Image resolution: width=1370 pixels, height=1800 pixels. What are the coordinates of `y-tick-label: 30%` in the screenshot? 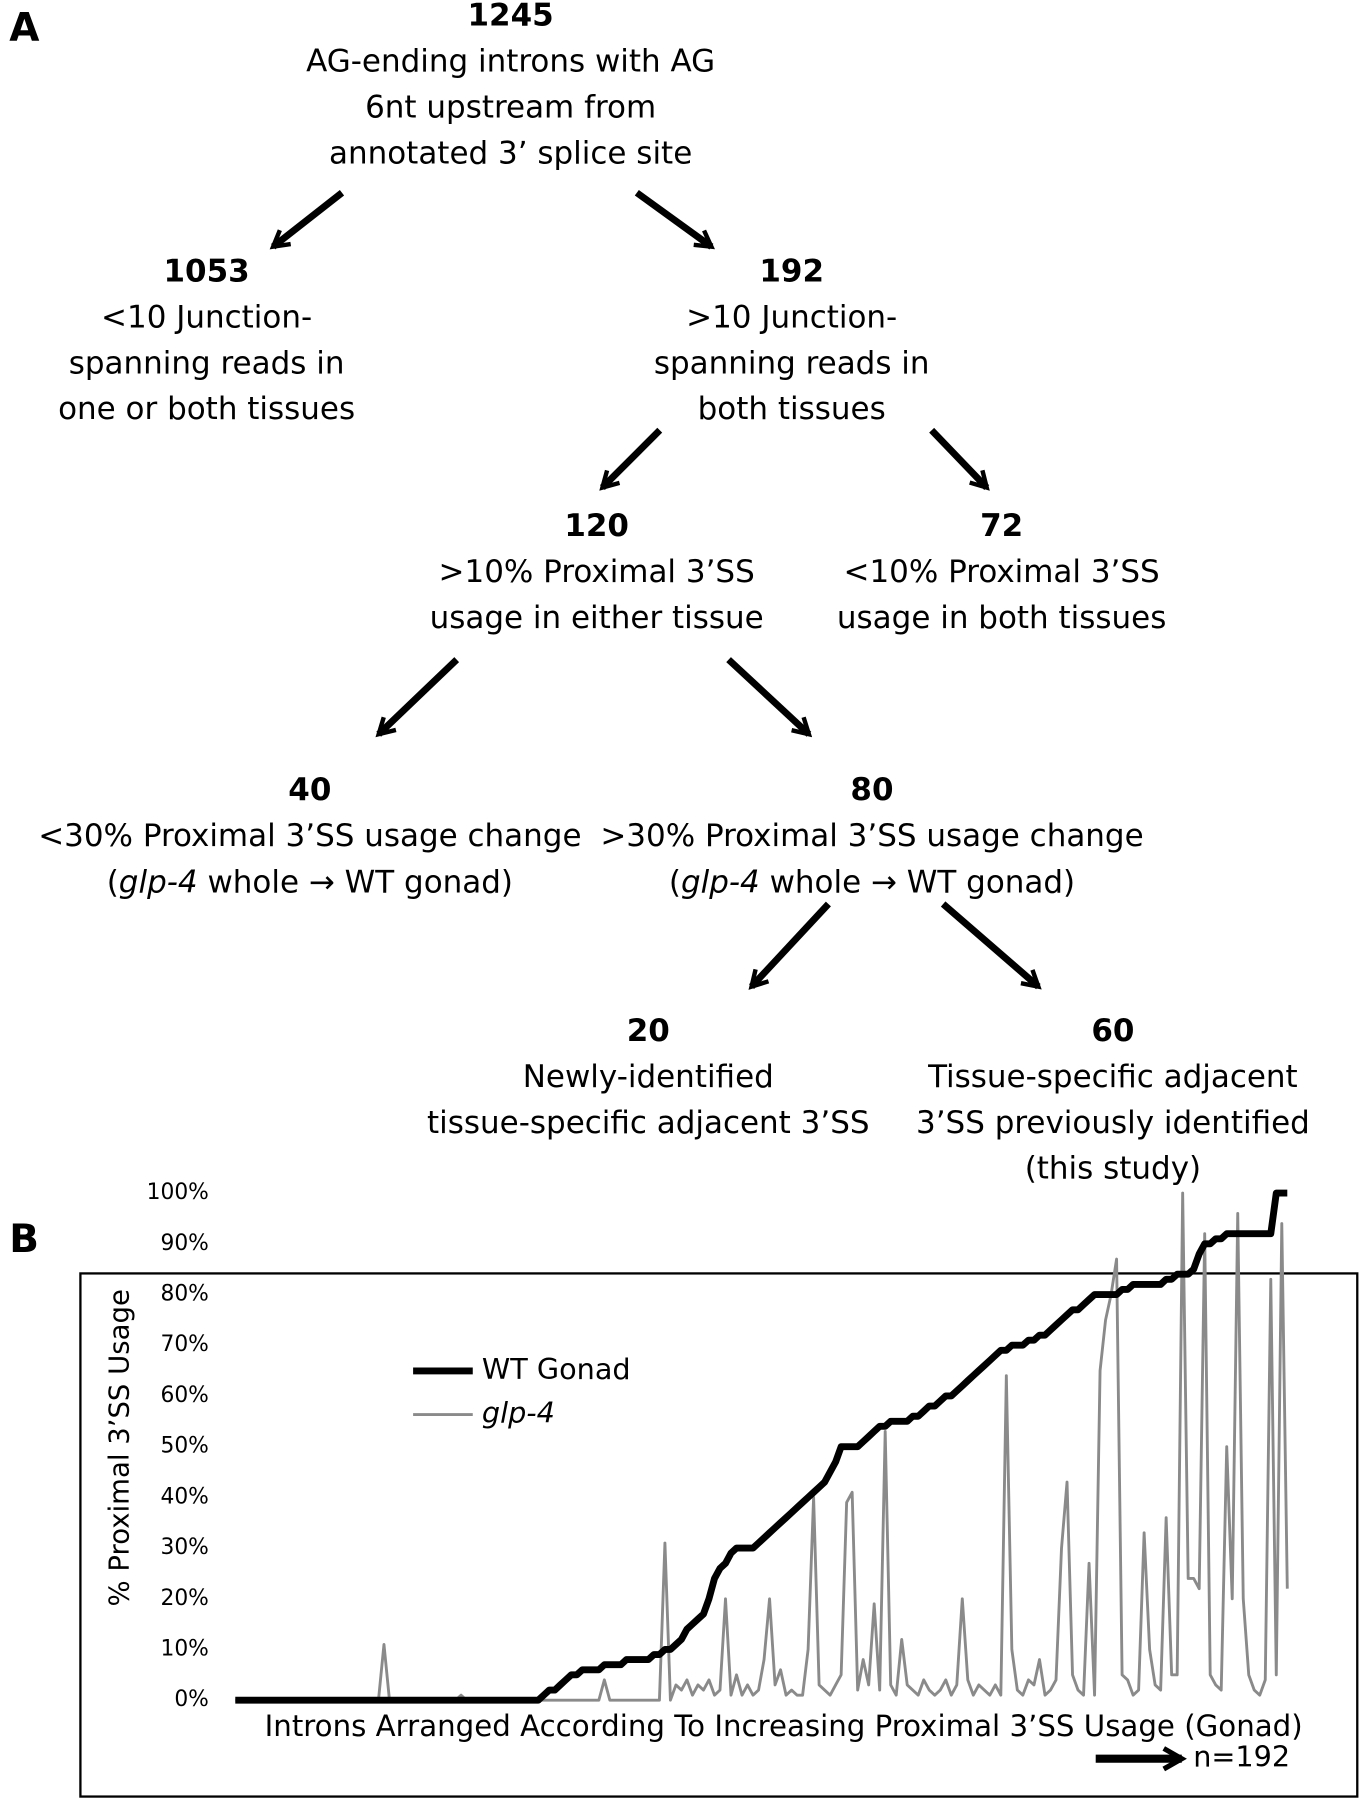 It's located at (184, 1547).